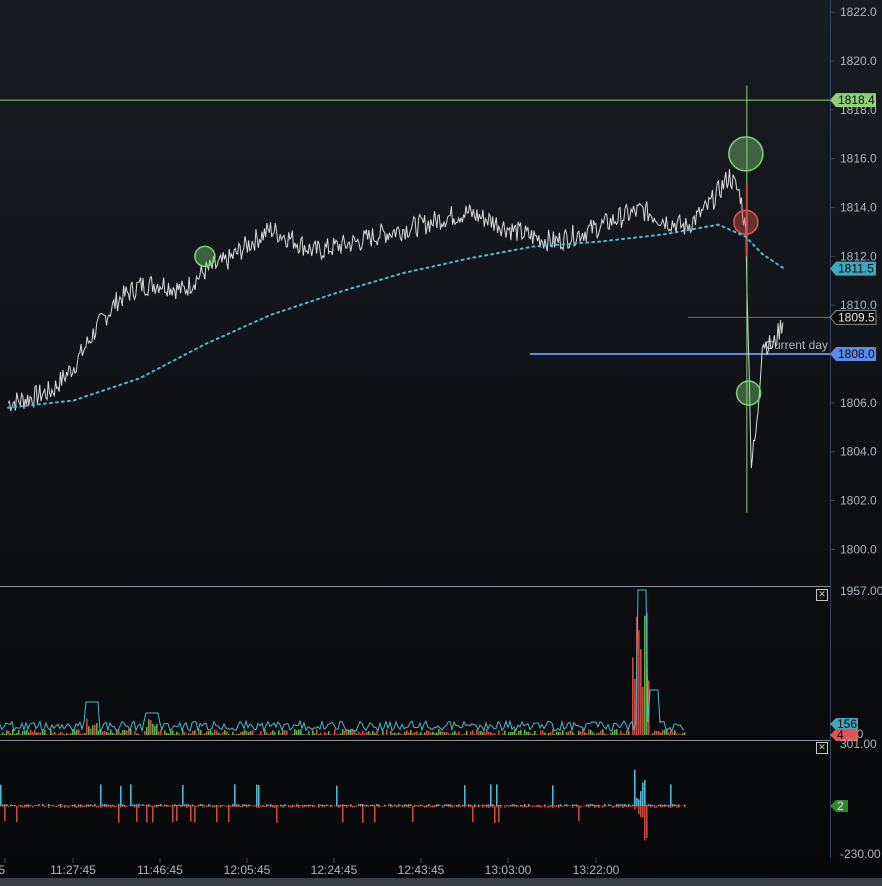 Image resolution: width=882 pixels, height=886 pixels. Describe the element at coordinates (822, 595) in the screenshot. I see `volume-panel-close-icon: ✕` at that location.